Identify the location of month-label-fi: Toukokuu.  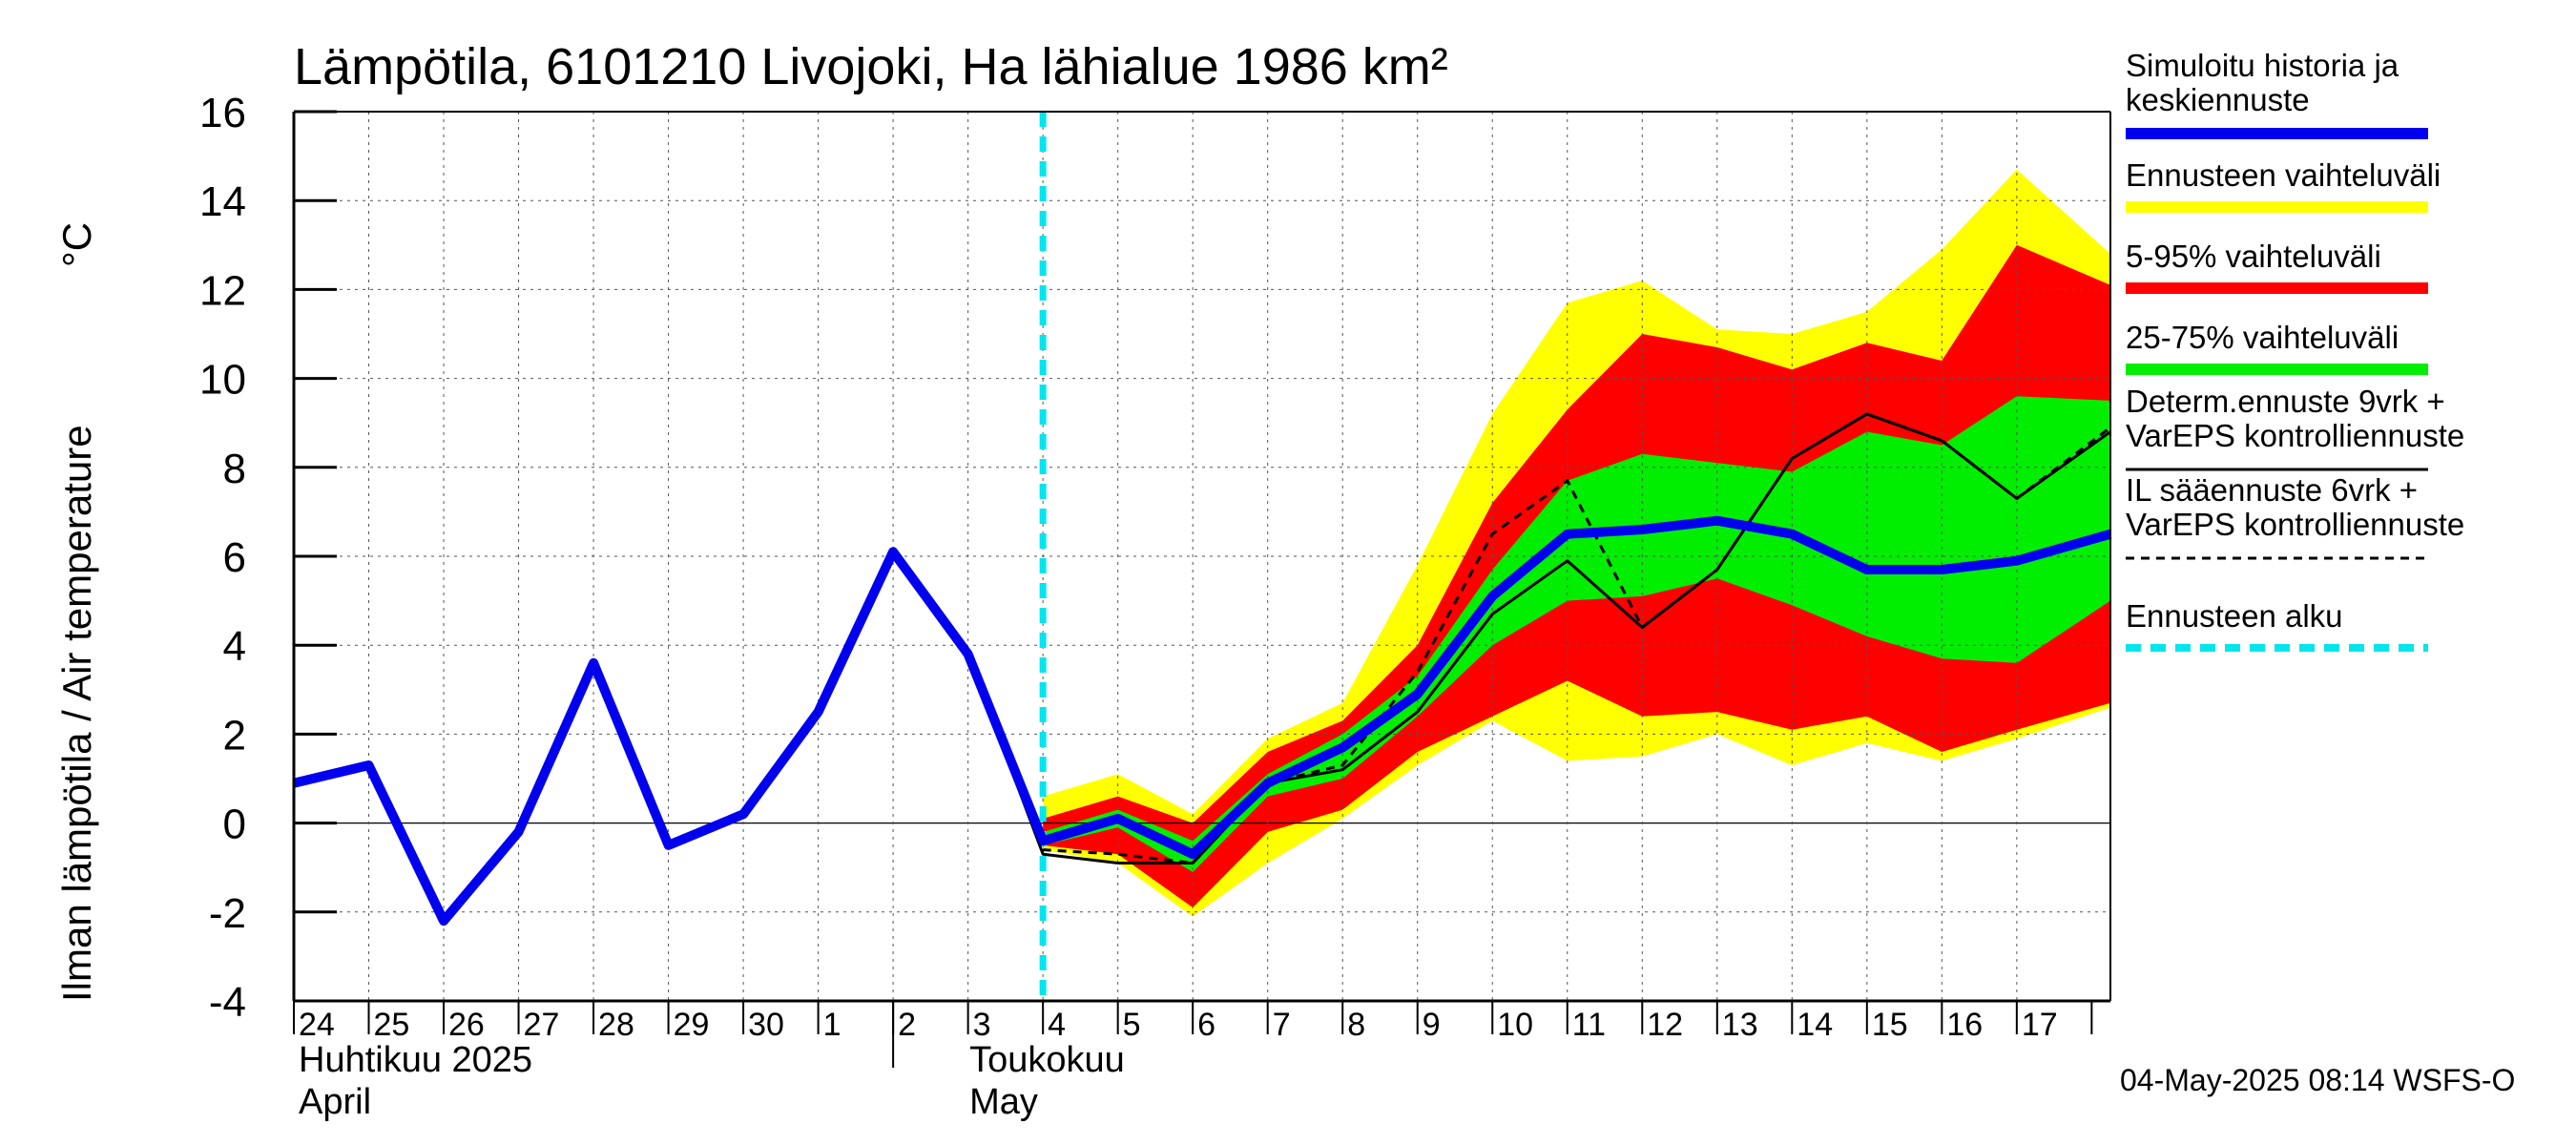
(1047, 1060).